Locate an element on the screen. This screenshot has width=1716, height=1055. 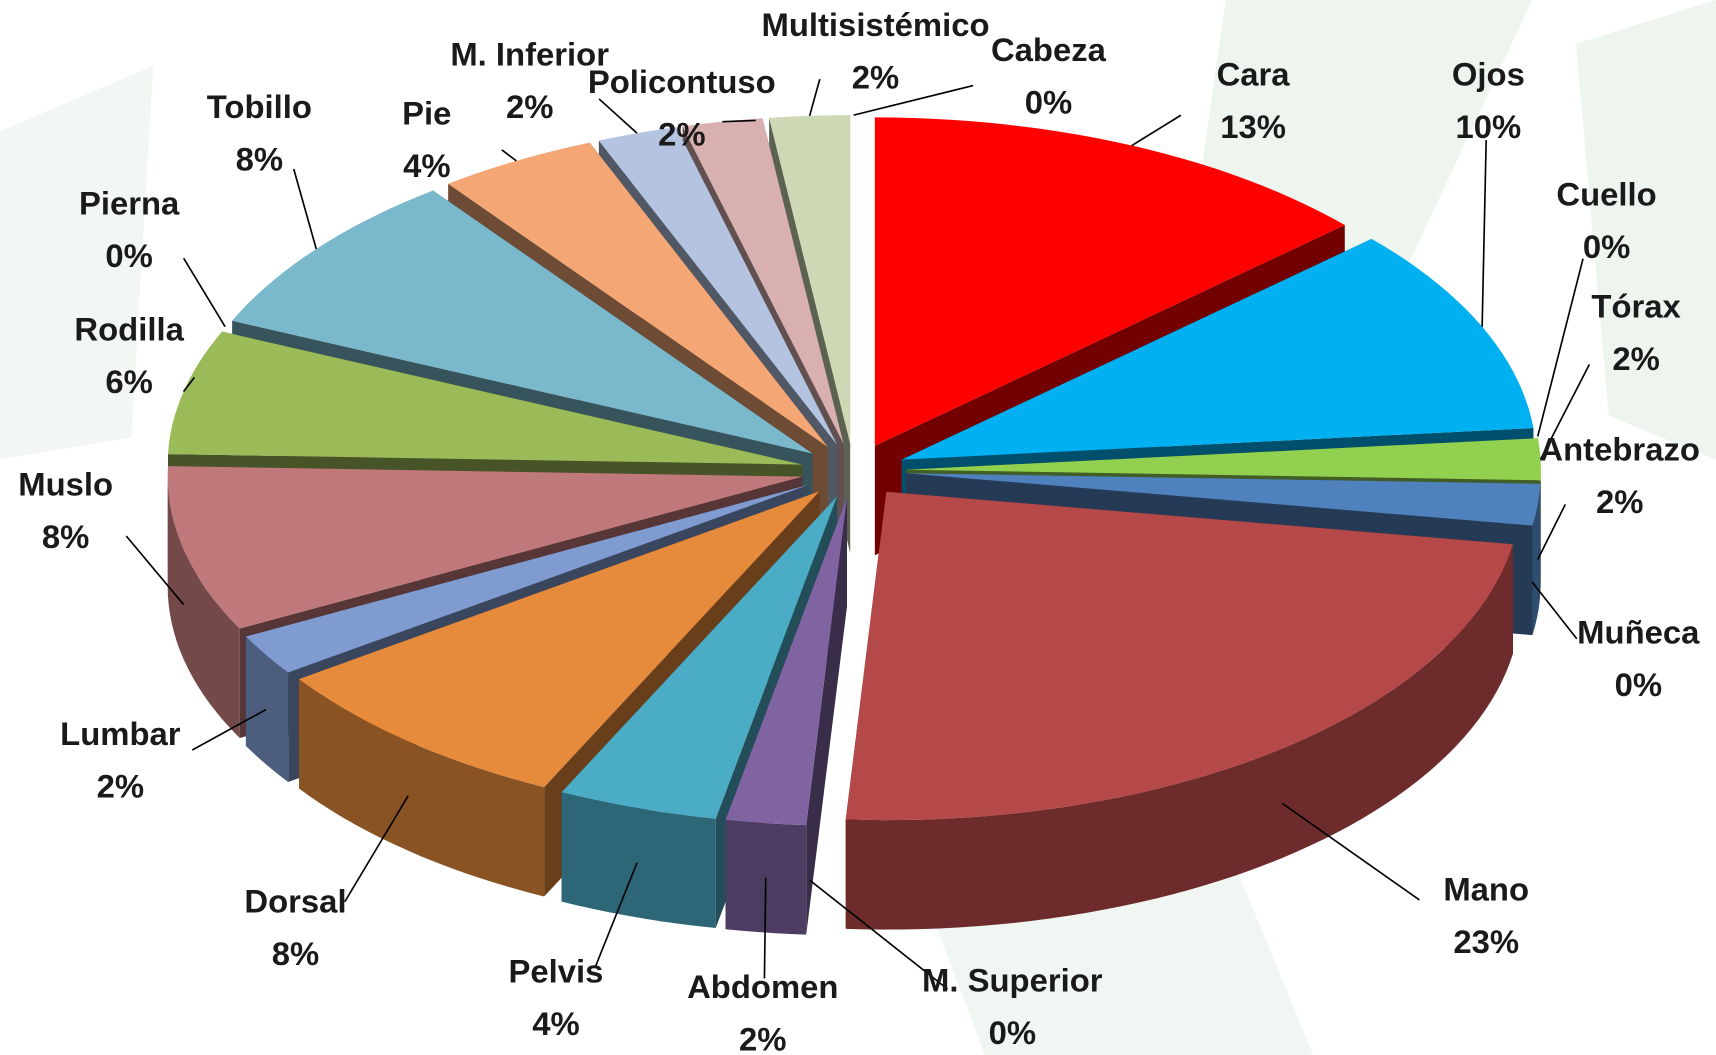
slice is located at coordinates (786, 716).